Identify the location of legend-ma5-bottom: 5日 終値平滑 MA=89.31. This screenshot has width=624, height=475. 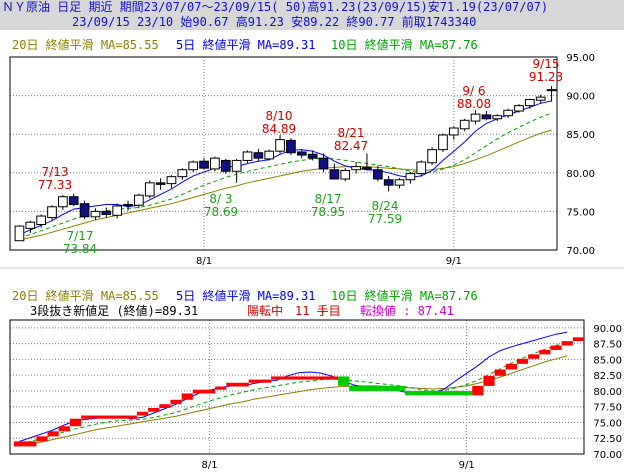
(245, 295).